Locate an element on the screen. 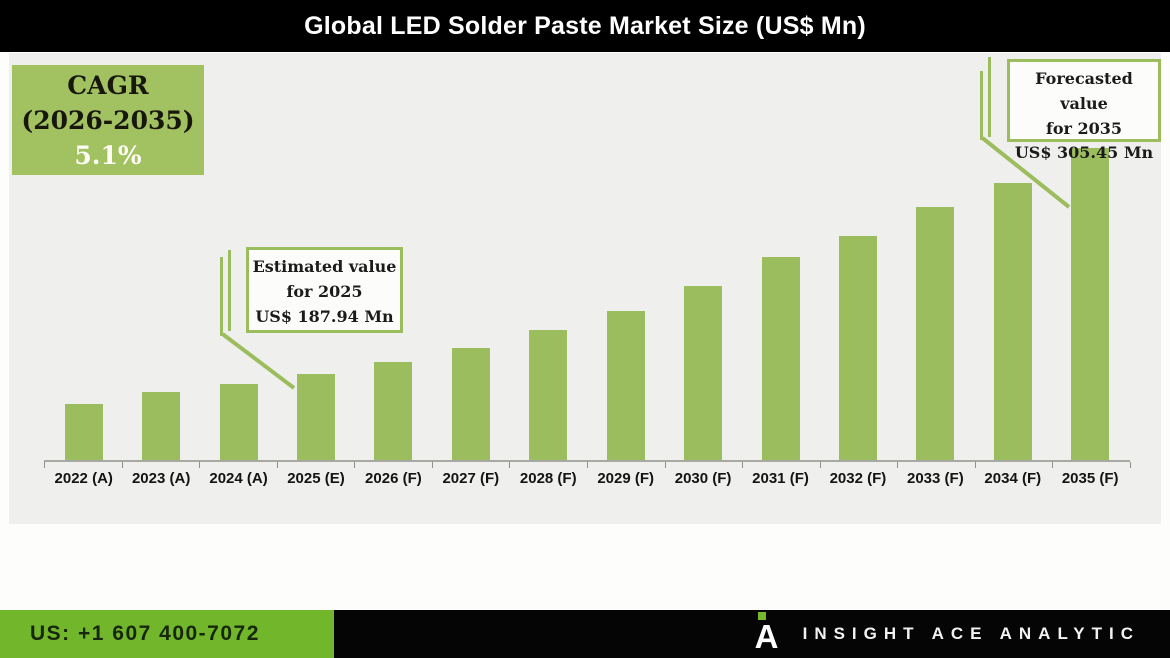  axis-label: 2022 (A) is located at coordinates (83, 478).